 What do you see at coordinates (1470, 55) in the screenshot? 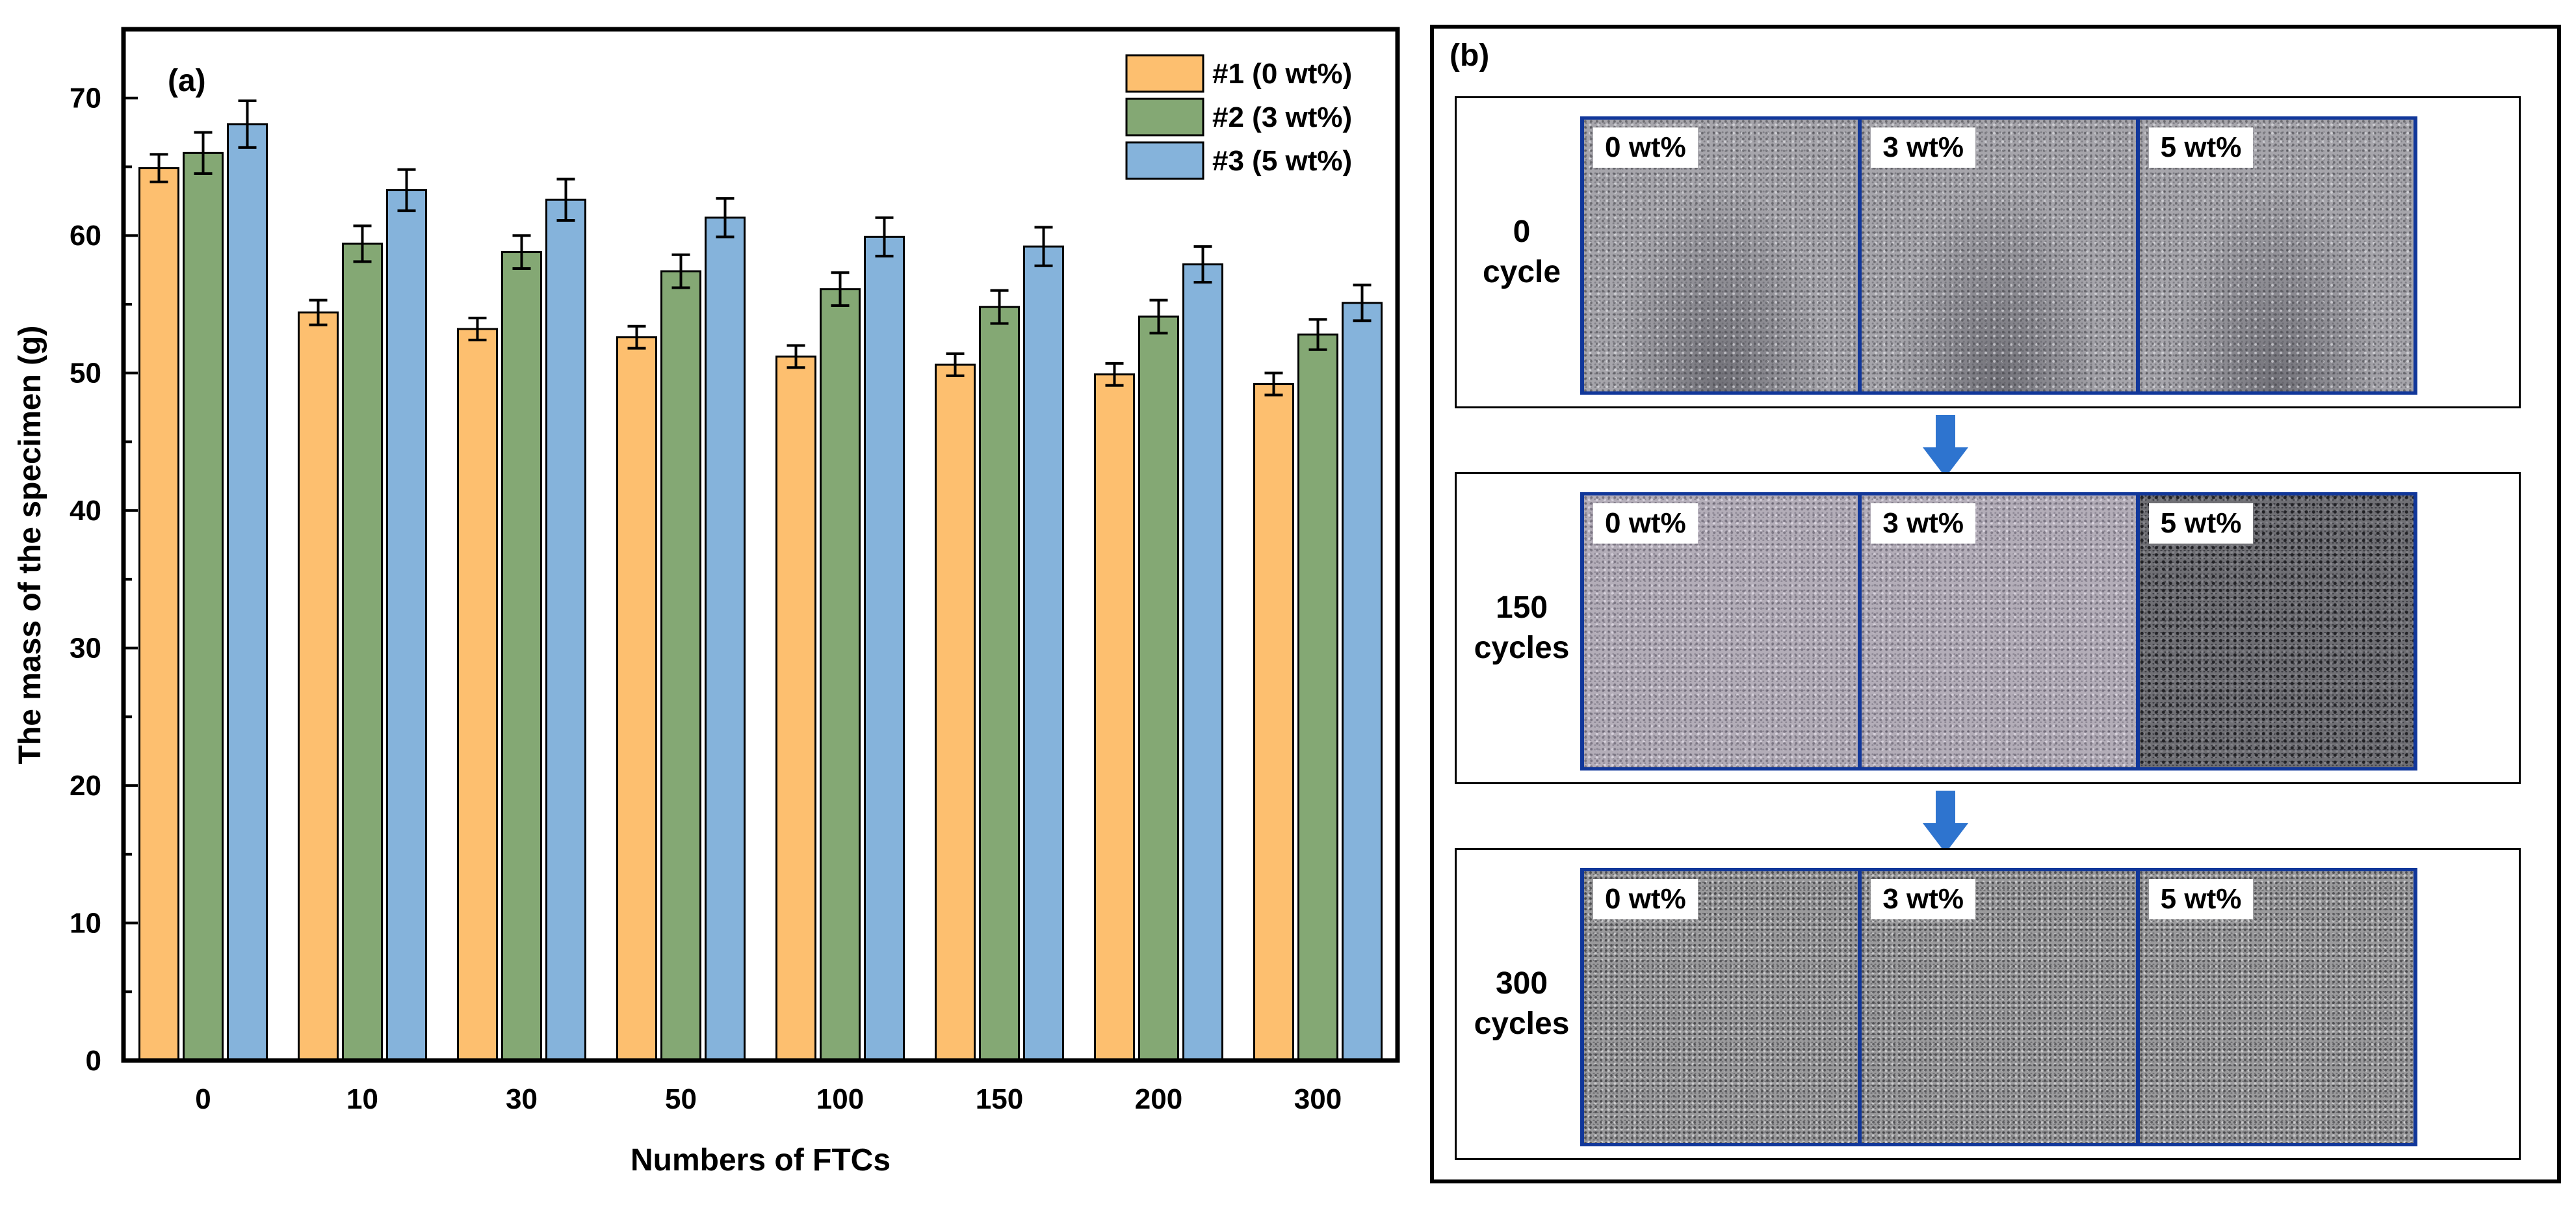
I see `panel-b-label: (b)` at bounding box center [1470, 55].